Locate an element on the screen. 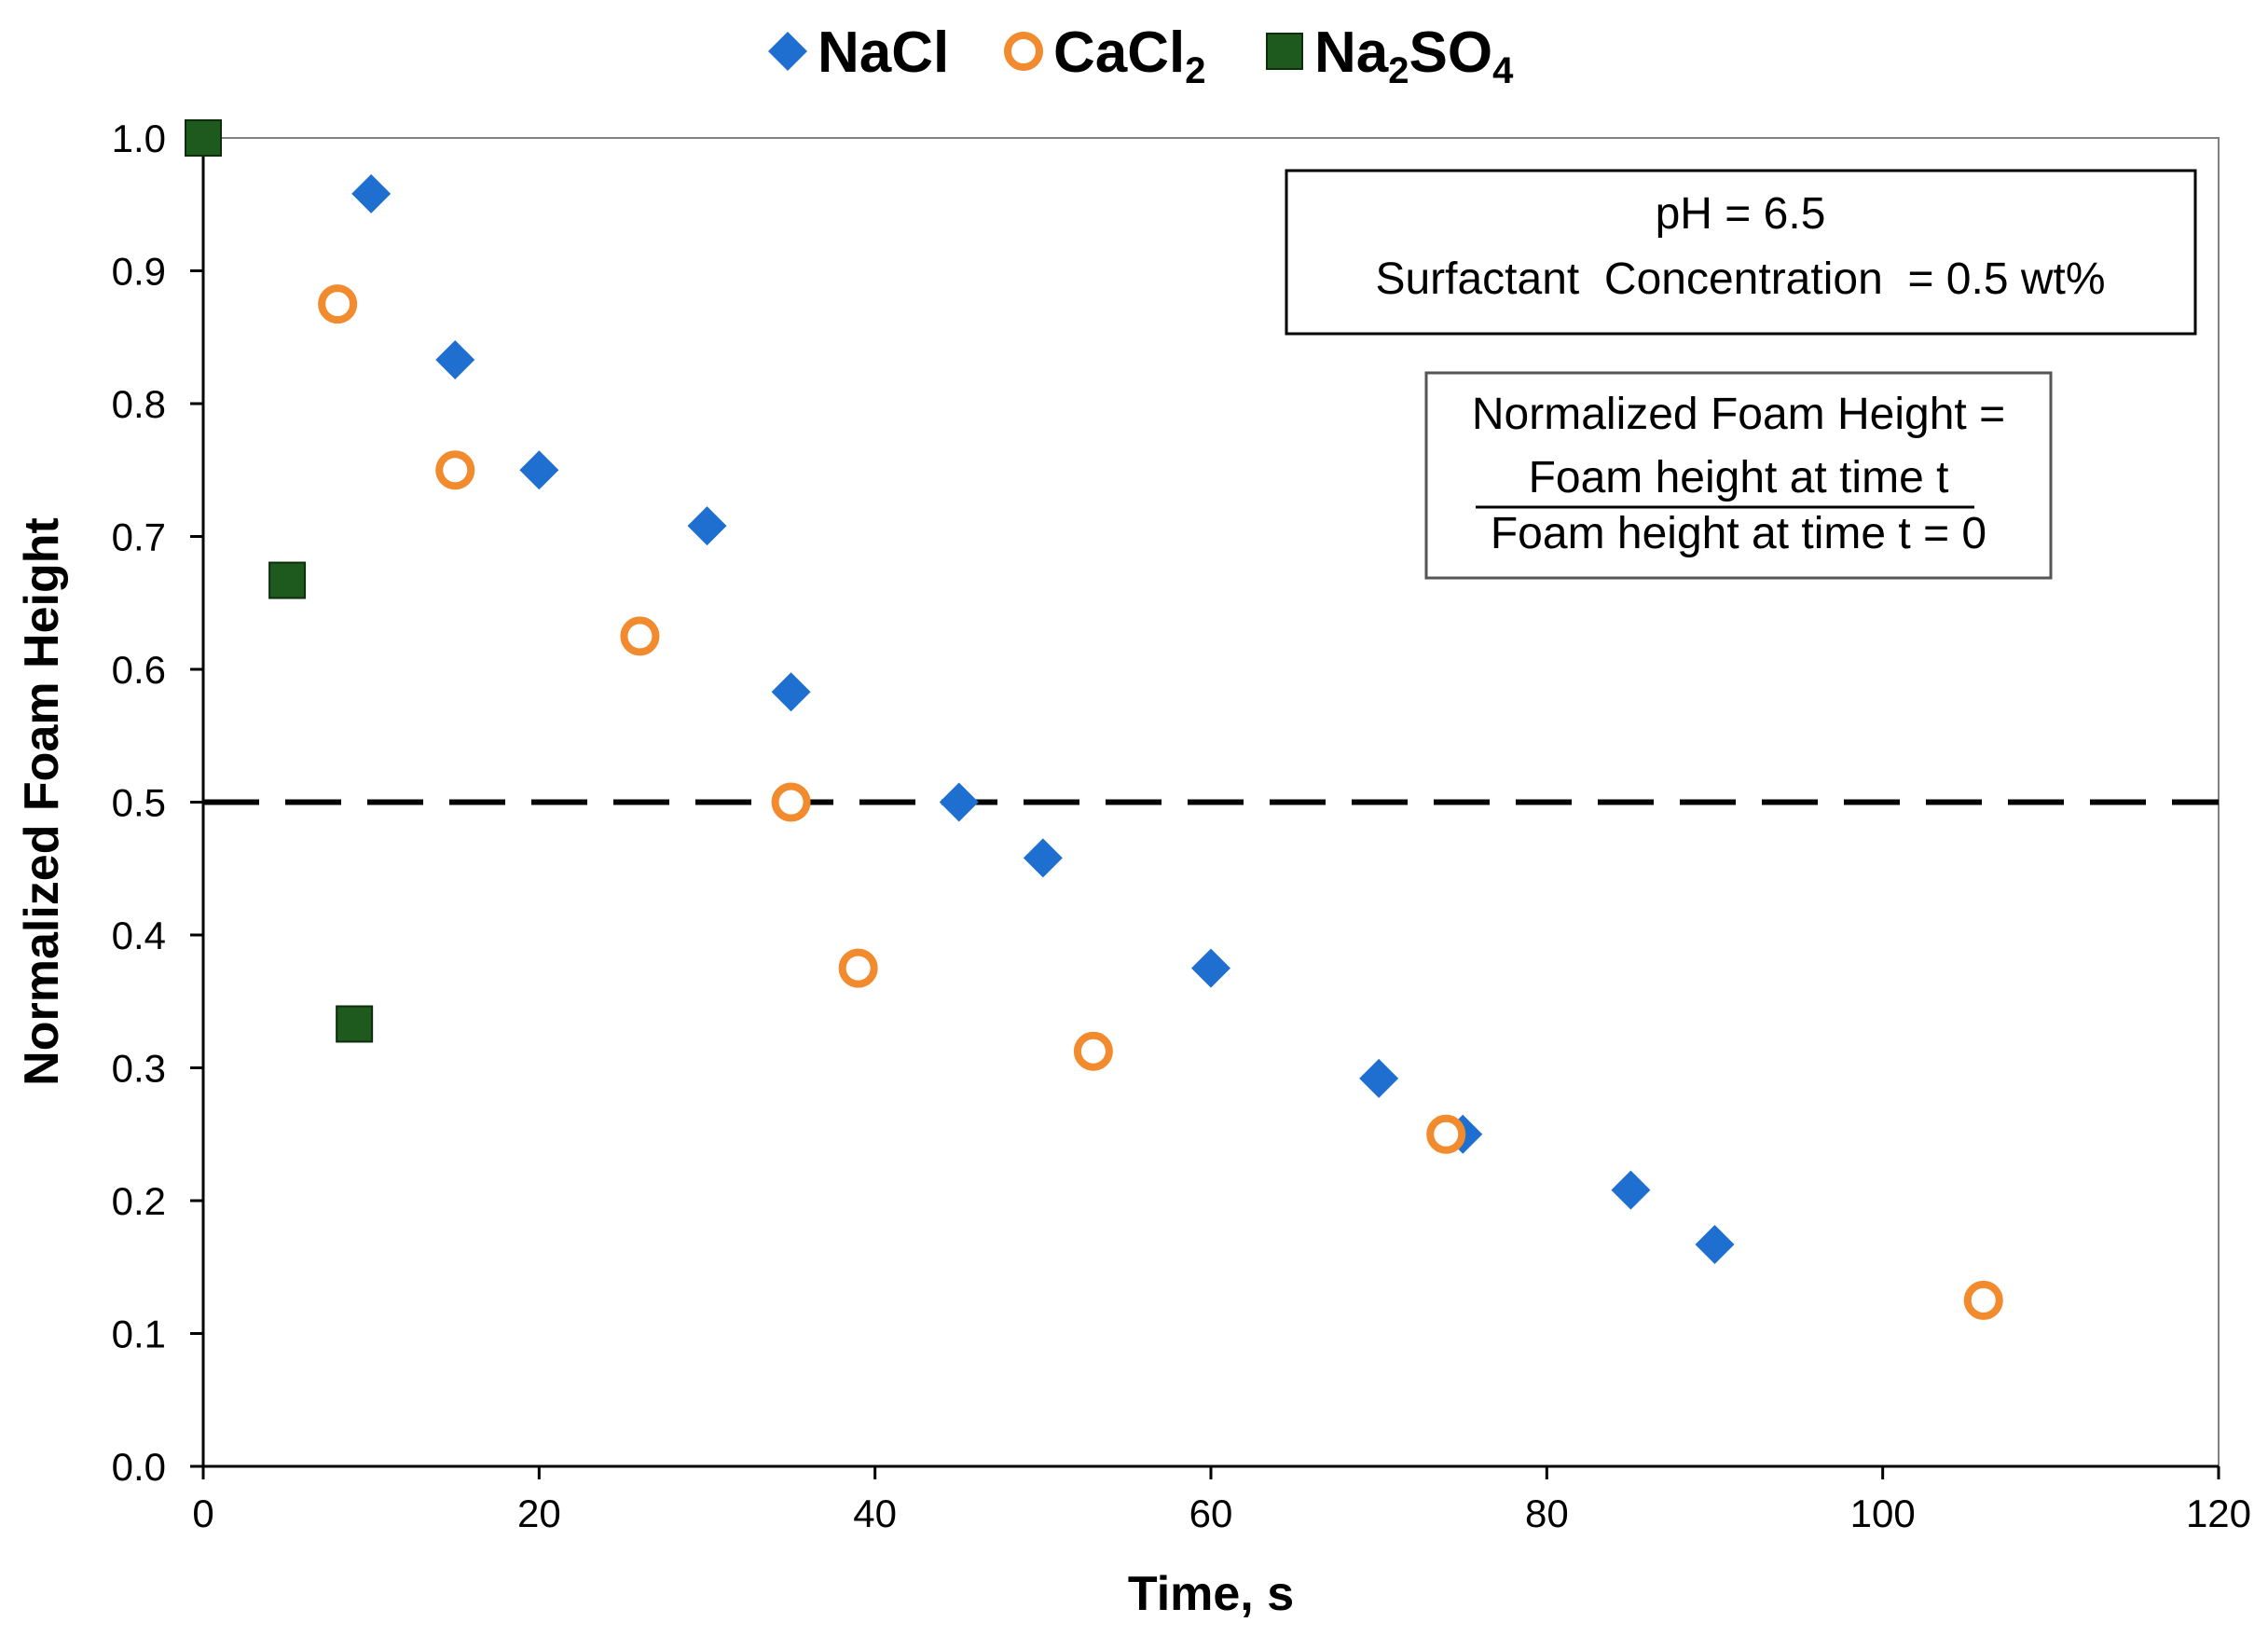  y-axis-ticks: 0.0 0.1 0.2 0.3 0.4 0.5 0.6 0.7 0.8 0.9 1.0 is located at coordinates (158, 803).